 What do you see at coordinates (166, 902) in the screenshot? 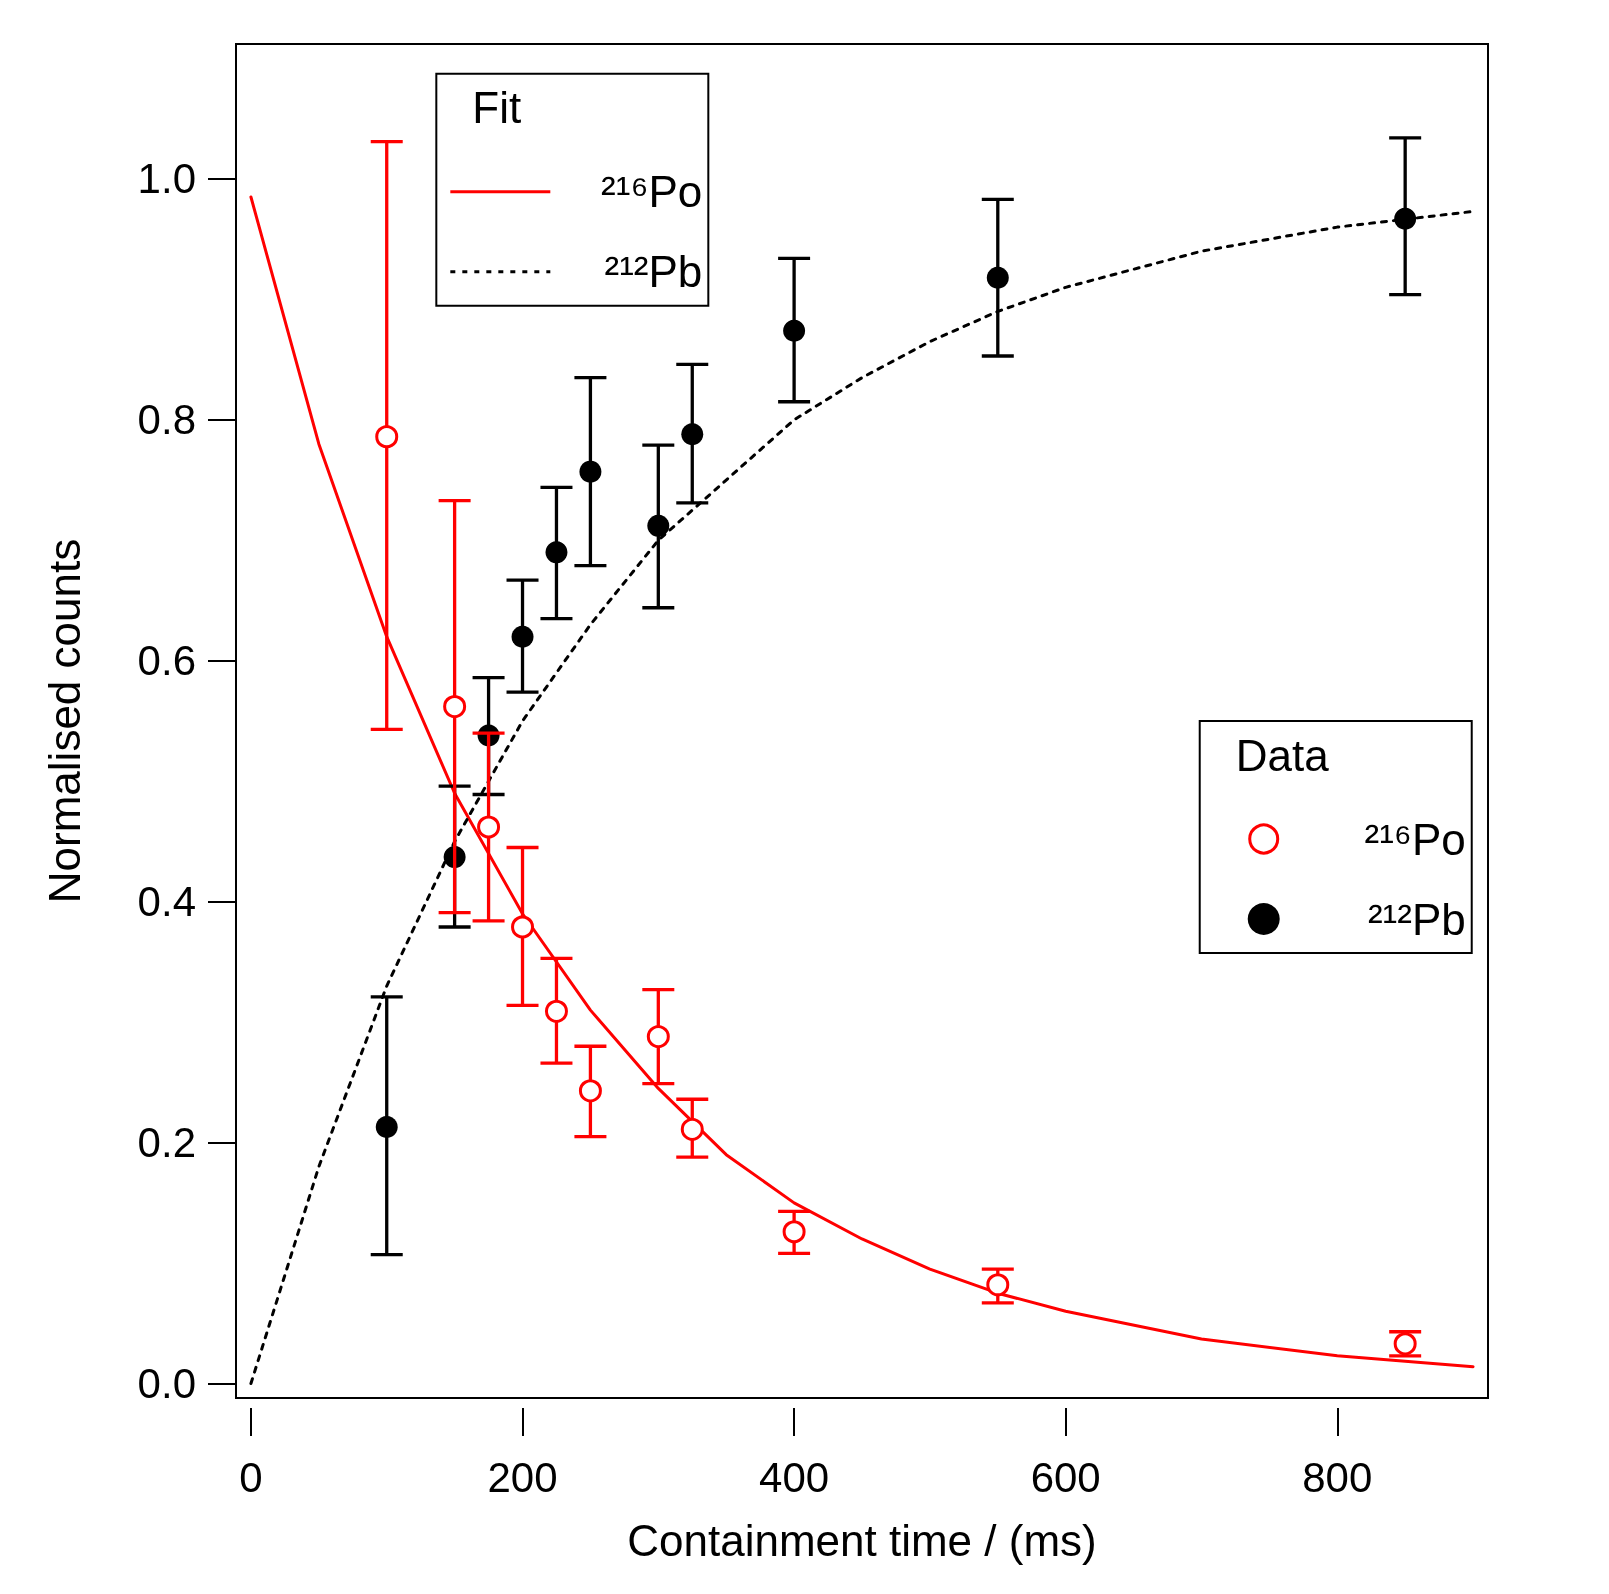
I see `y-tick-label: 0.4` at bounding box center [166, 902].